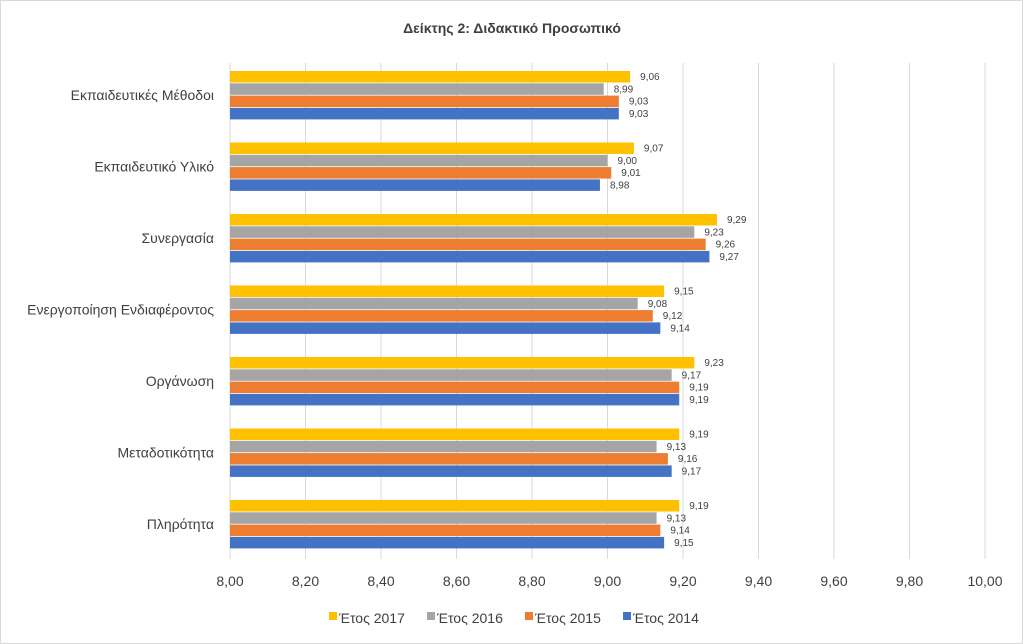 This screenshot has width=1023, height=644. I want to click on data-label: 9,12, so click(673, 316).